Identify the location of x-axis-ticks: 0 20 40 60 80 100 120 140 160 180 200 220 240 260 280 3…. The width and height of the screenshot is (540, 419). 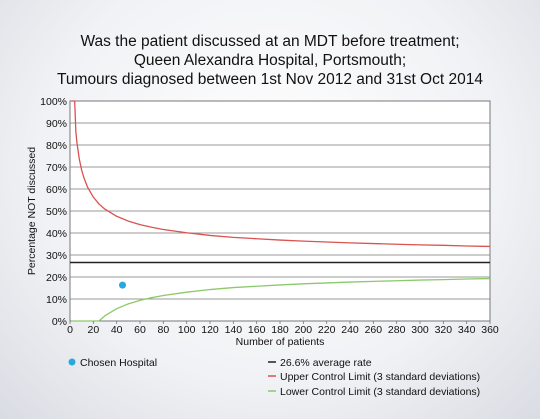
(283, 328).